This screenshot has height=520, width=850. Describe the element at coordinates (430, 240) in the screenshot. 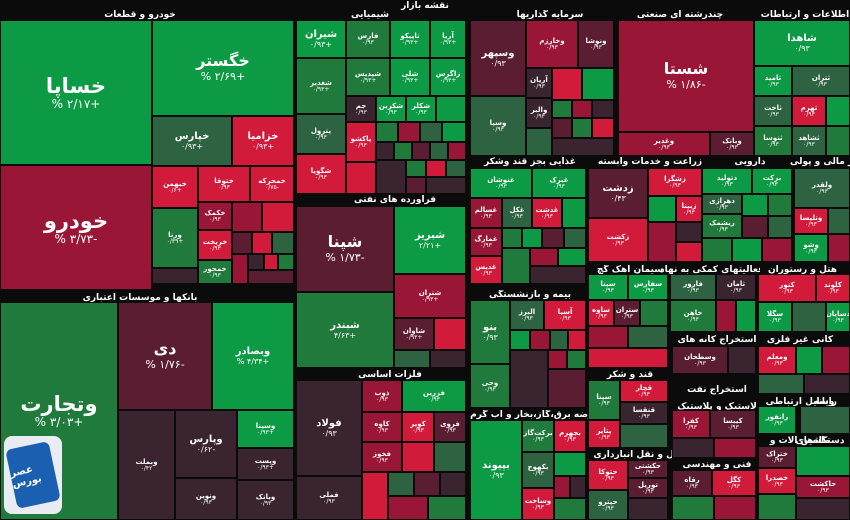

I see `tile-shabriz: شبریز ۲/۲۱+` at that location.